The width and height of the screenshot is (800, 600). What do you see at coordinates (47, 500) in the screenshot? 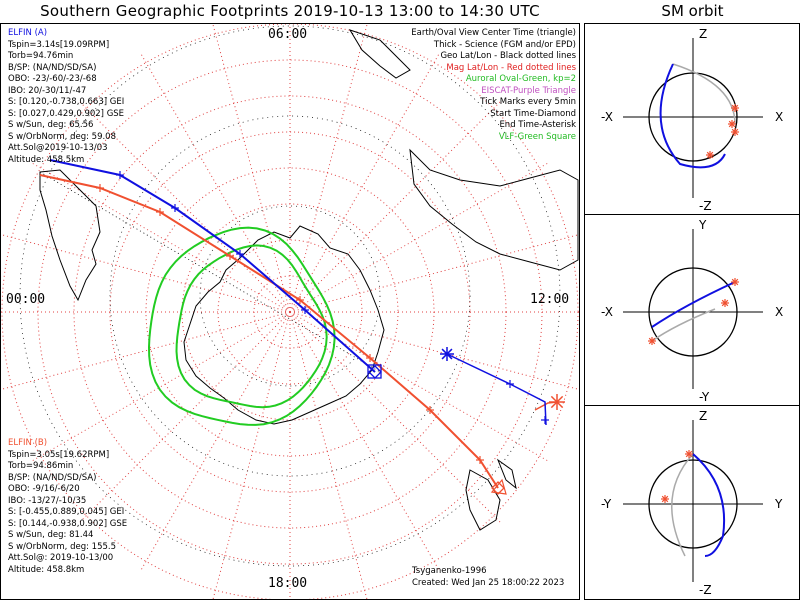
I see `elfin-b-line: IBO: -13/27/-10/35` at bounding box center [47, 500].